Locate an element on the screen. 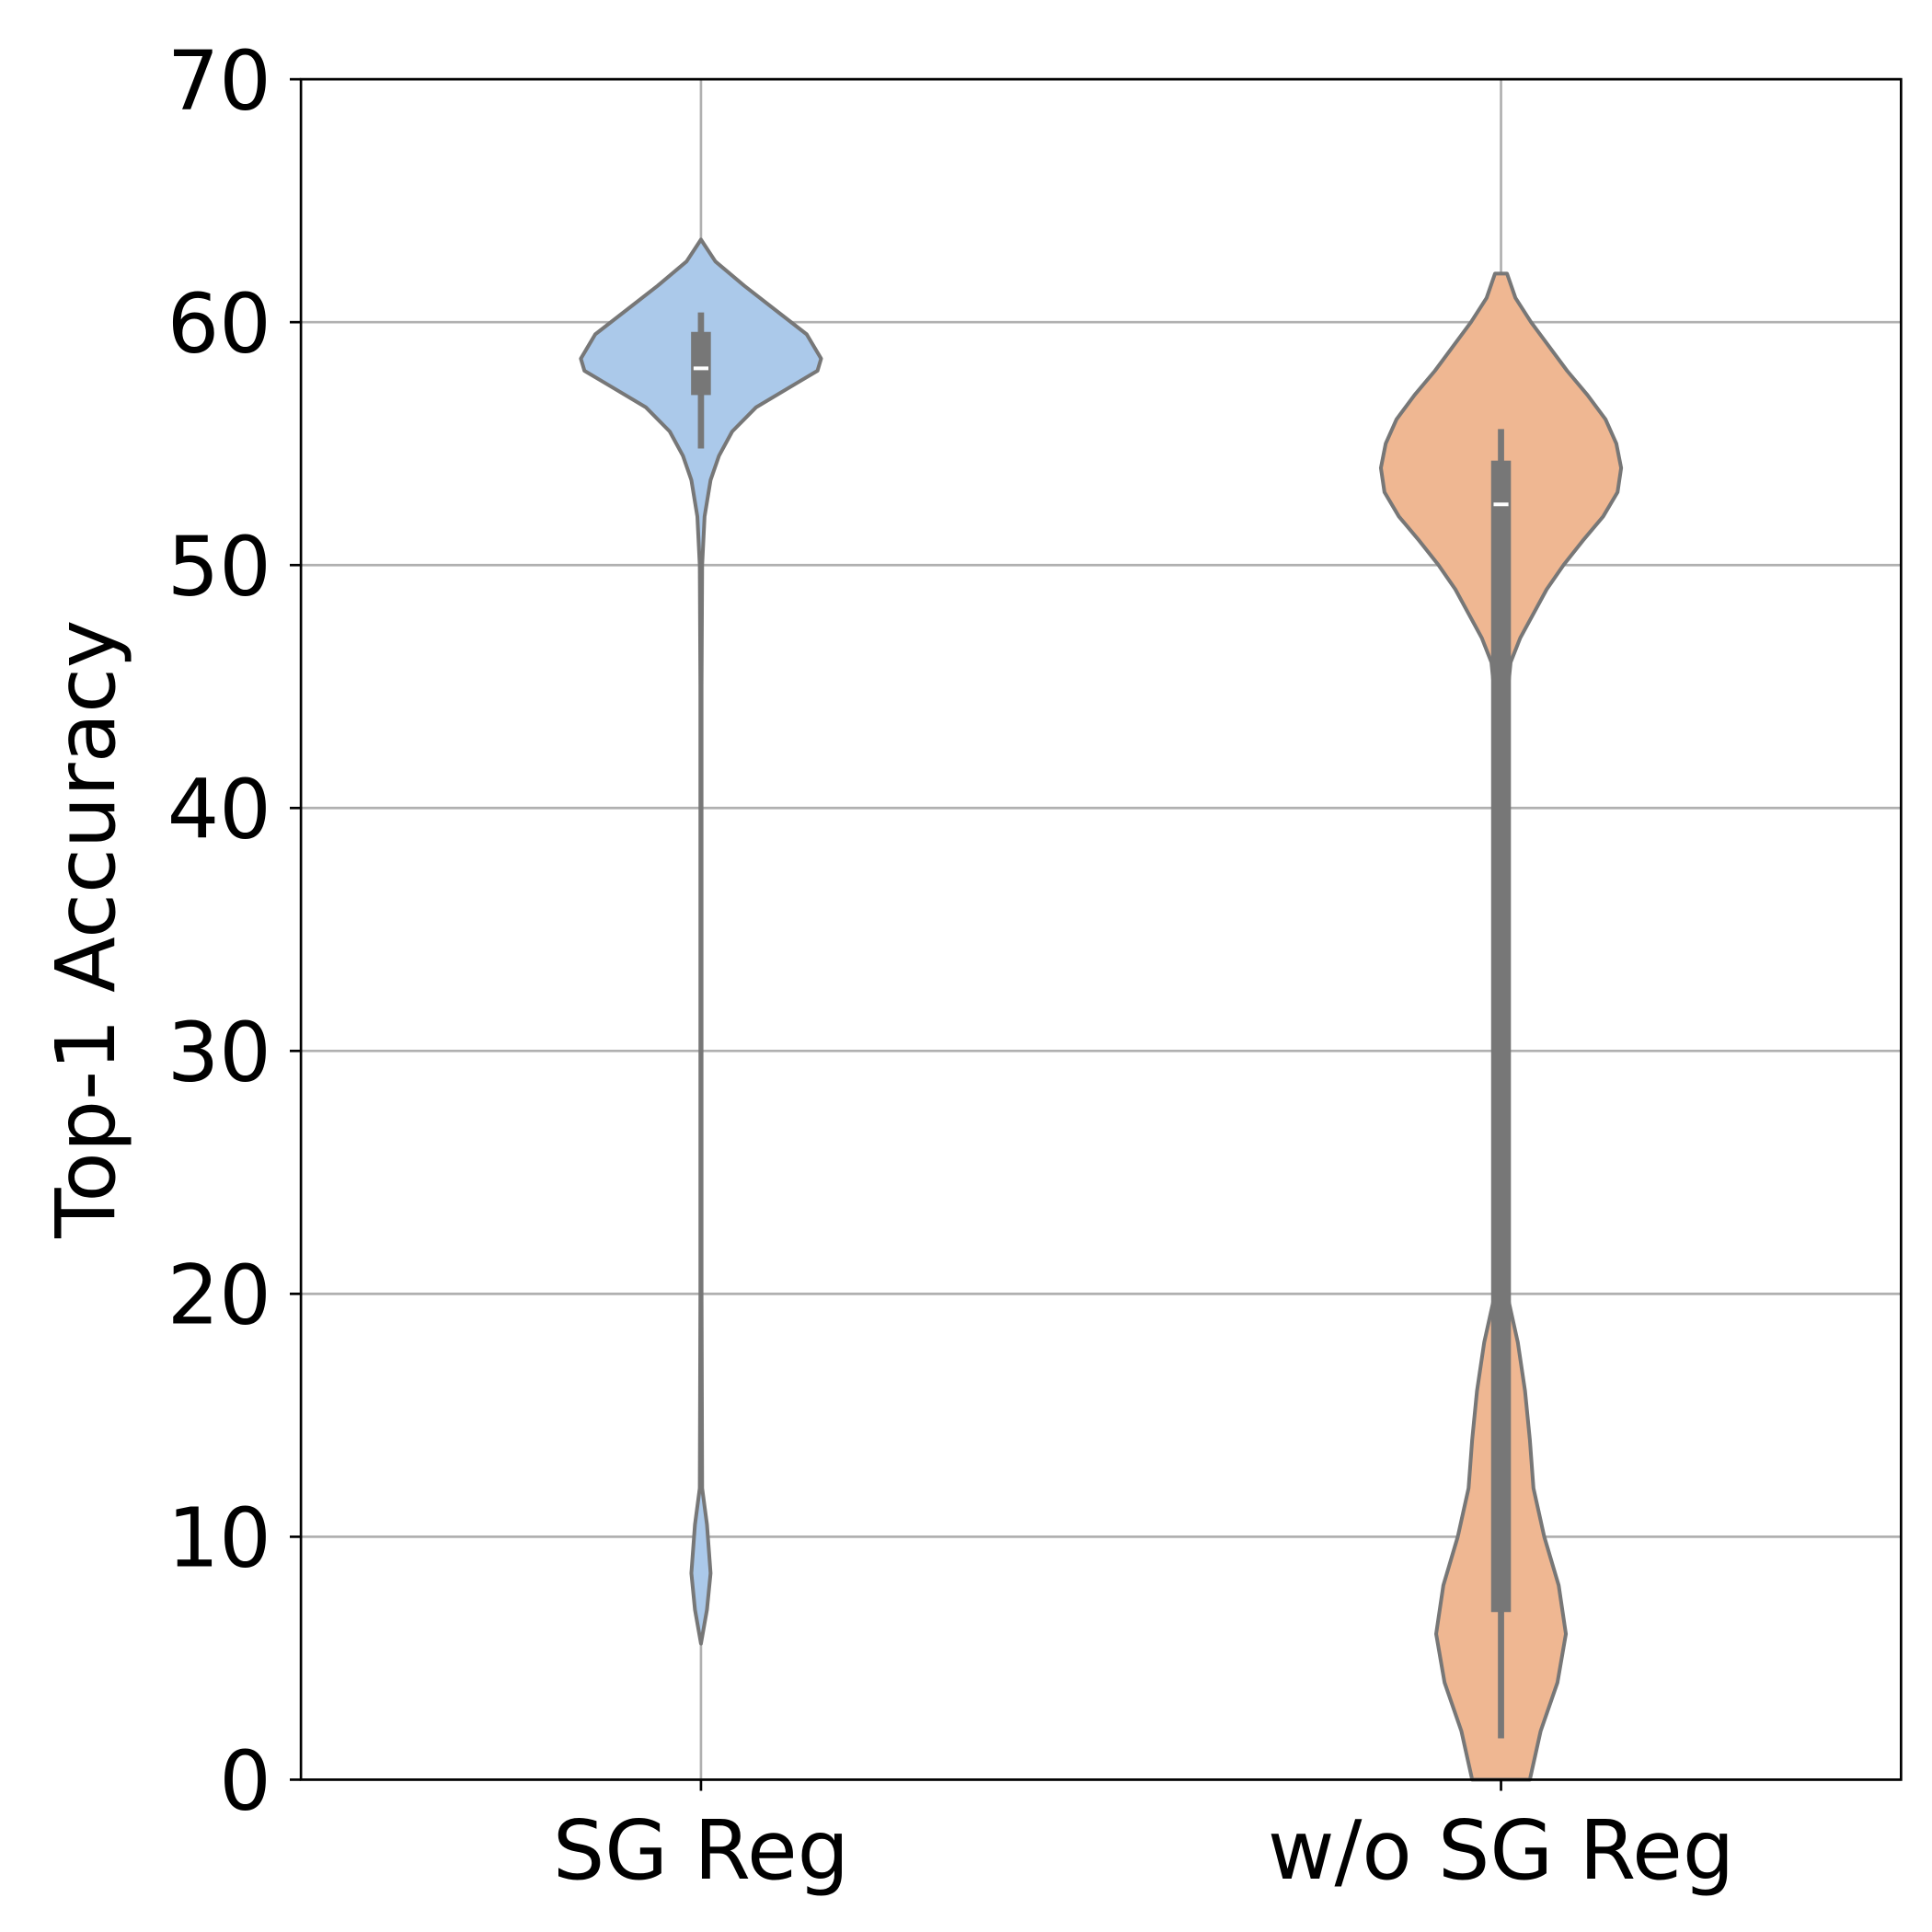  violin-body is located at coordinates (701, 941).